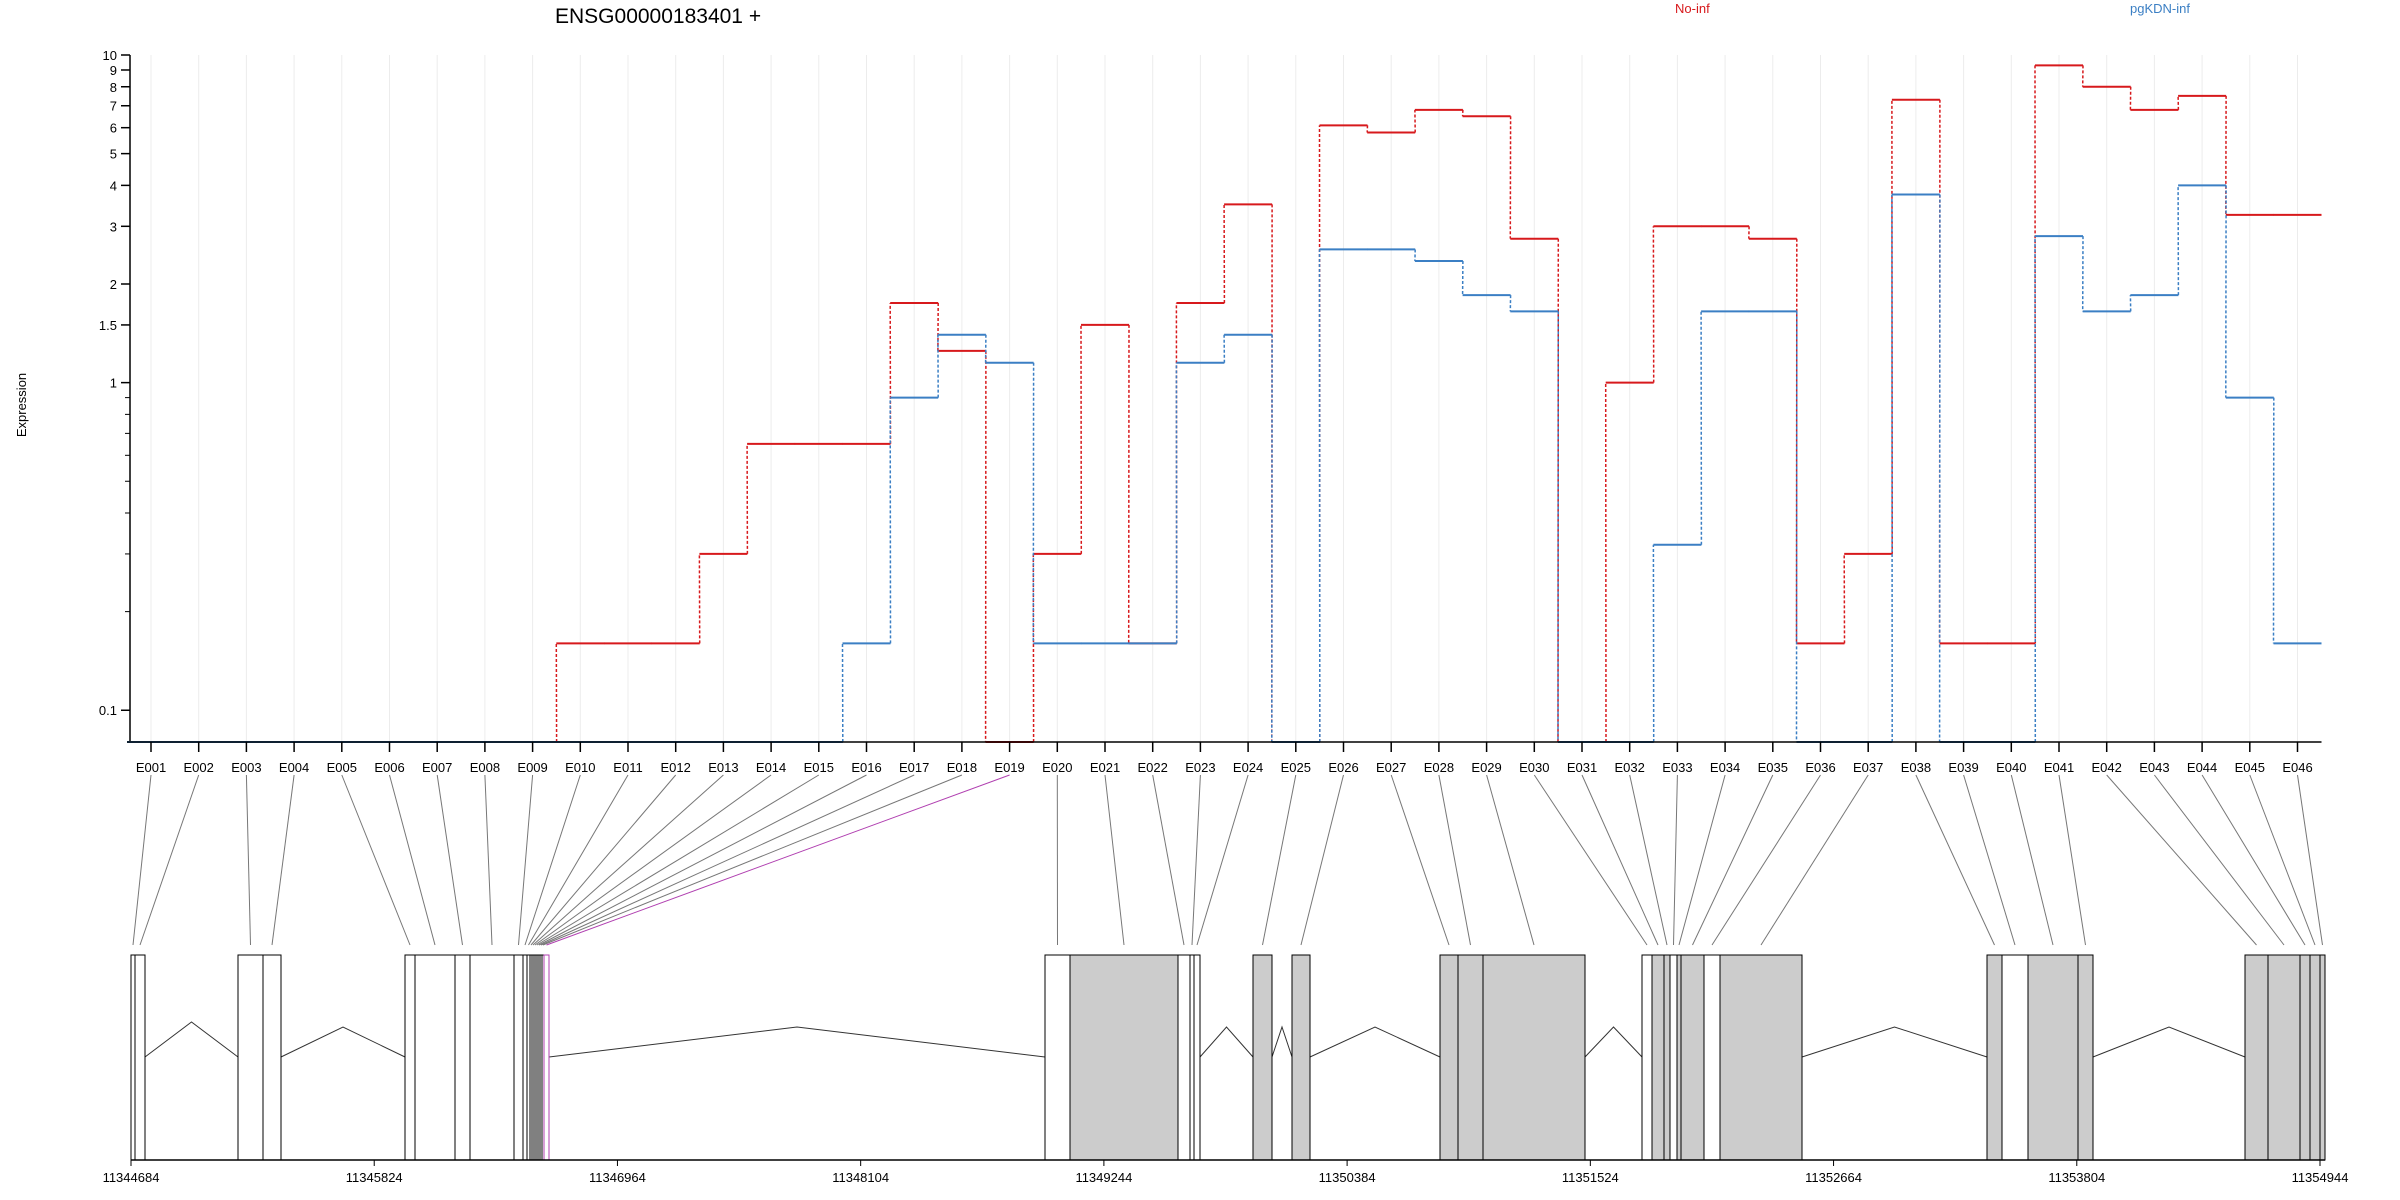 The width and height of the screenshot is (2400, 1200). I want to click on exon-connector-e015, so click(678, 860).